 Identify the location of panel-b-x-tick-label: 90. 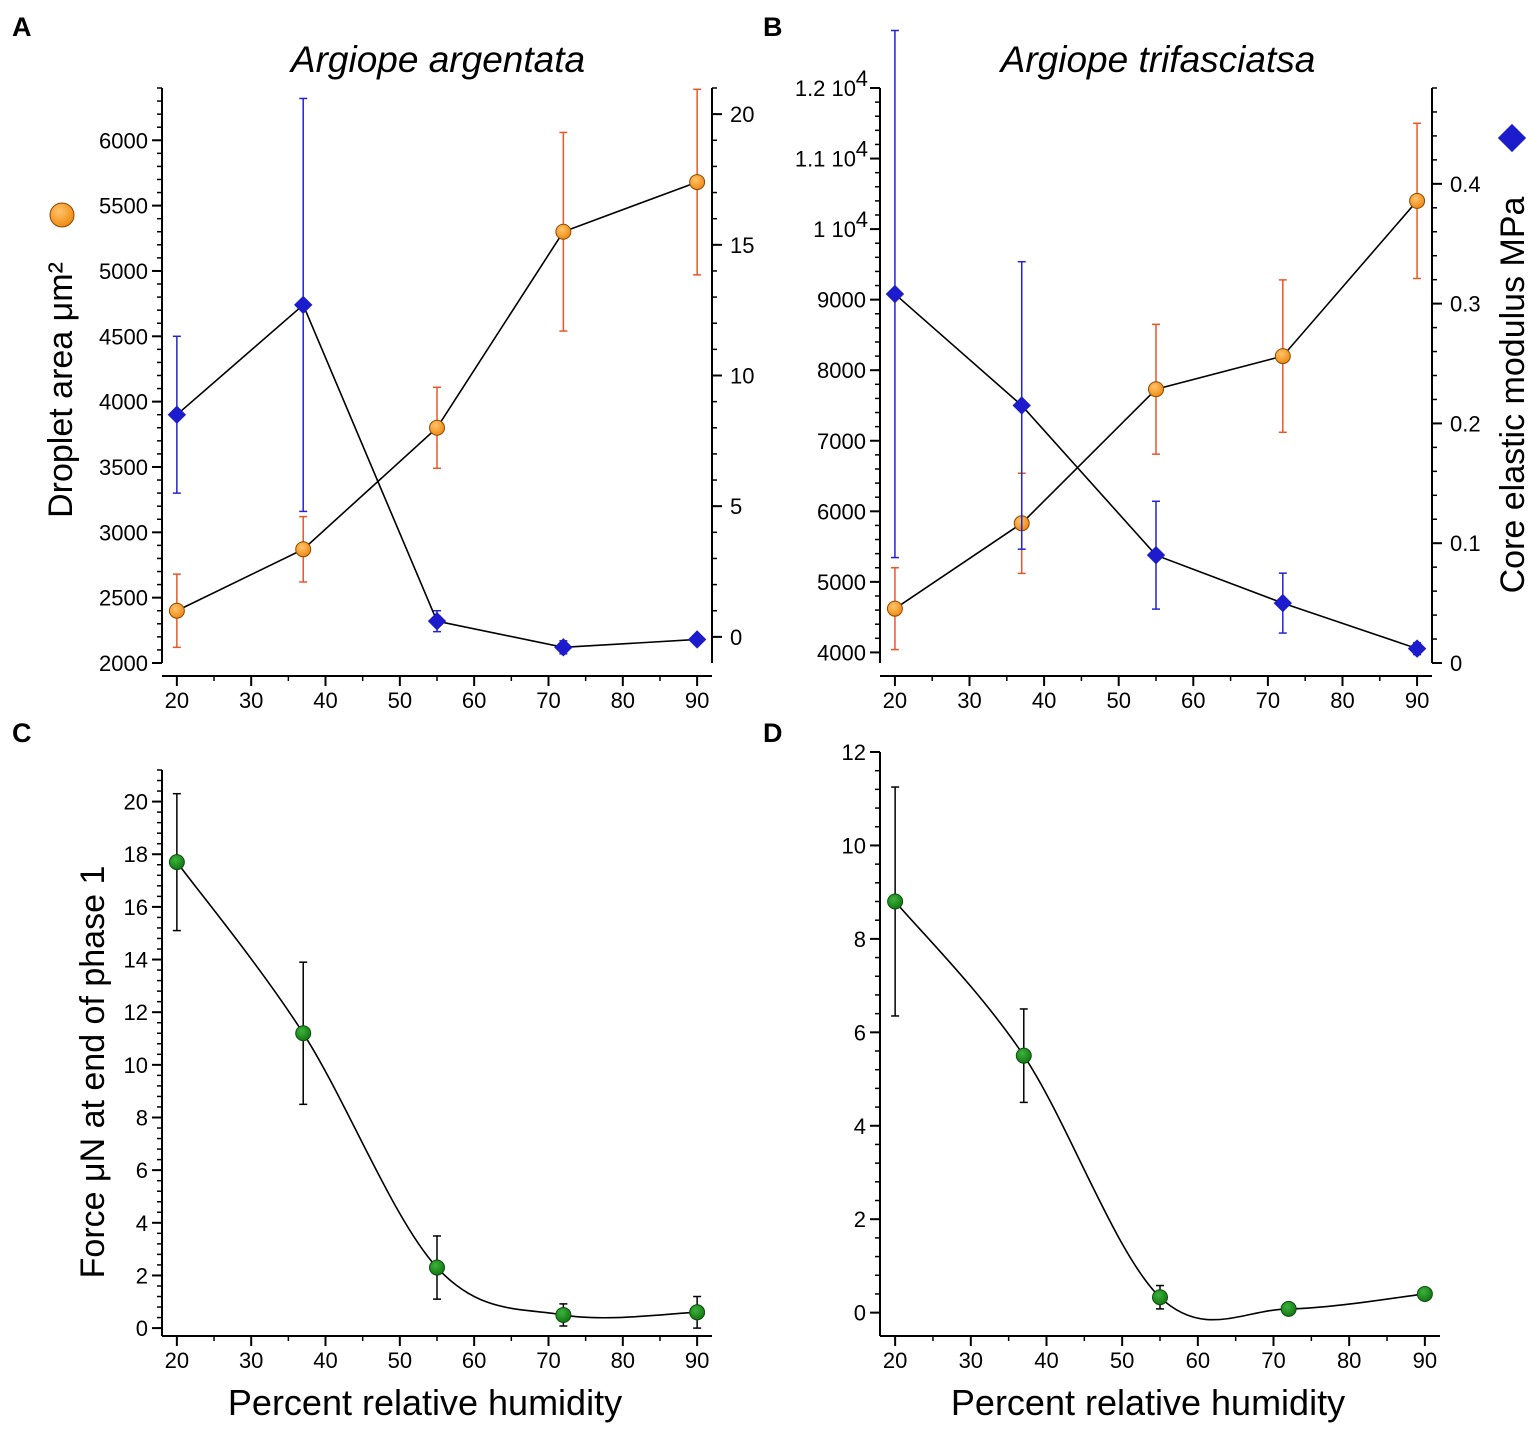
(1417, 700).